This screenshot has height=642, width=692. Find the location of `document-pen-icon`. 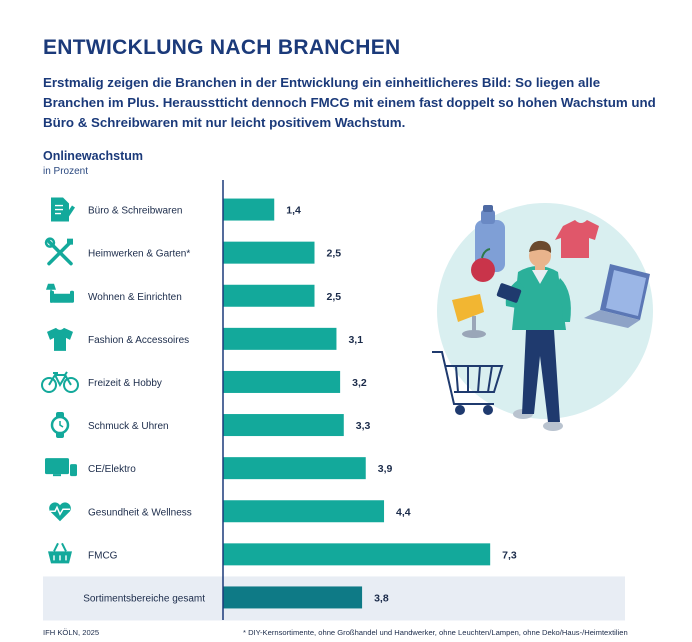

document-pen-icon is located at coordinates (63, 209).